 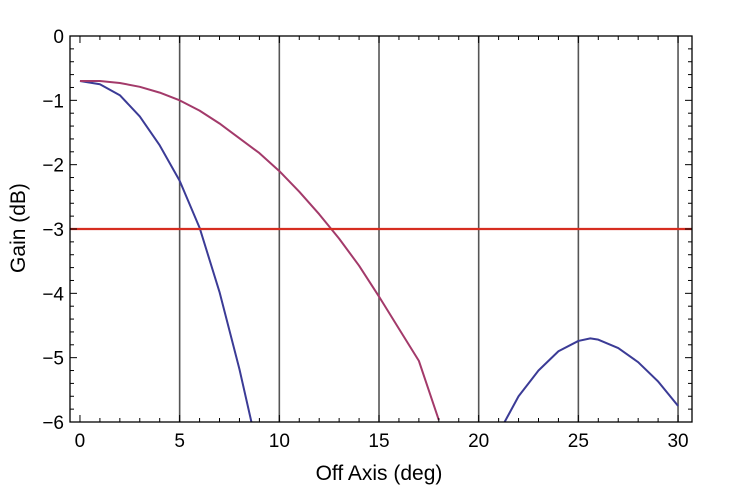 What do you see at coordinates (578, 441) in the screenshot?
I see `x-tick-label-25: 25` at bounding box center [578, 441].